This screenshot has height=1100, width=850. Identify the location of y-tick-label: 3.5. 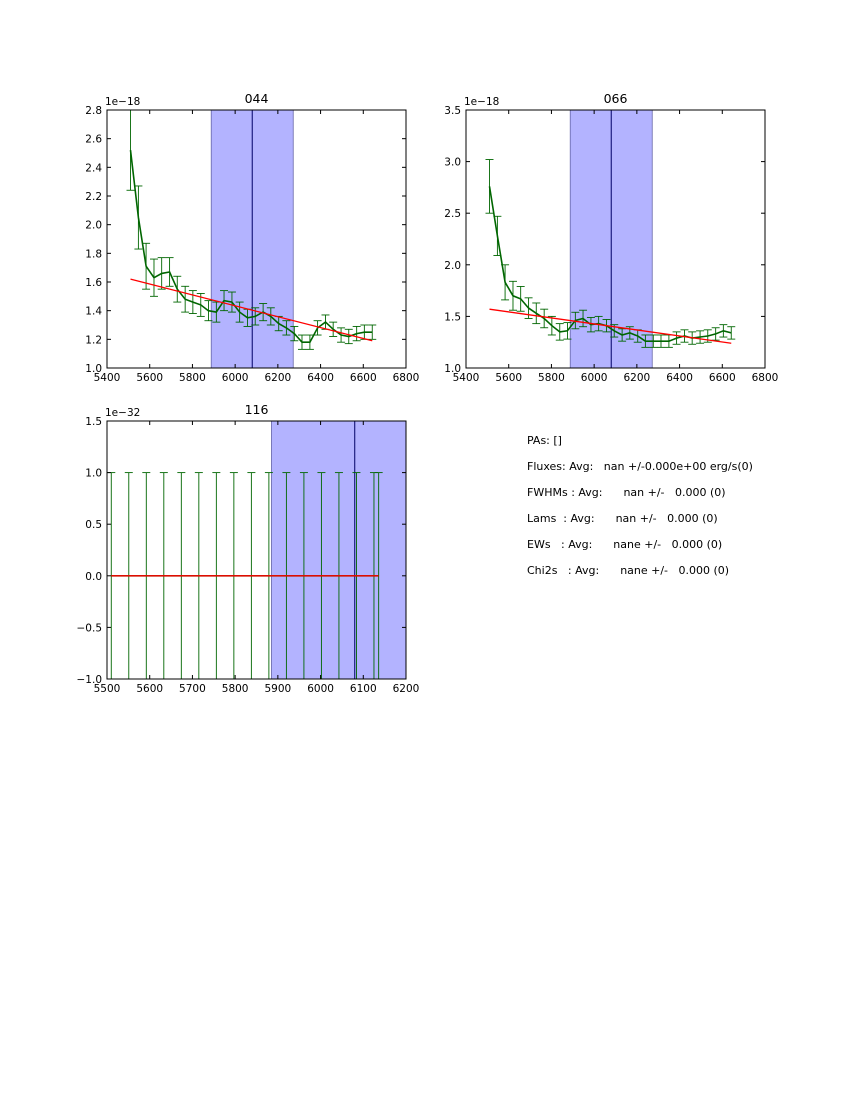
(452, 111).